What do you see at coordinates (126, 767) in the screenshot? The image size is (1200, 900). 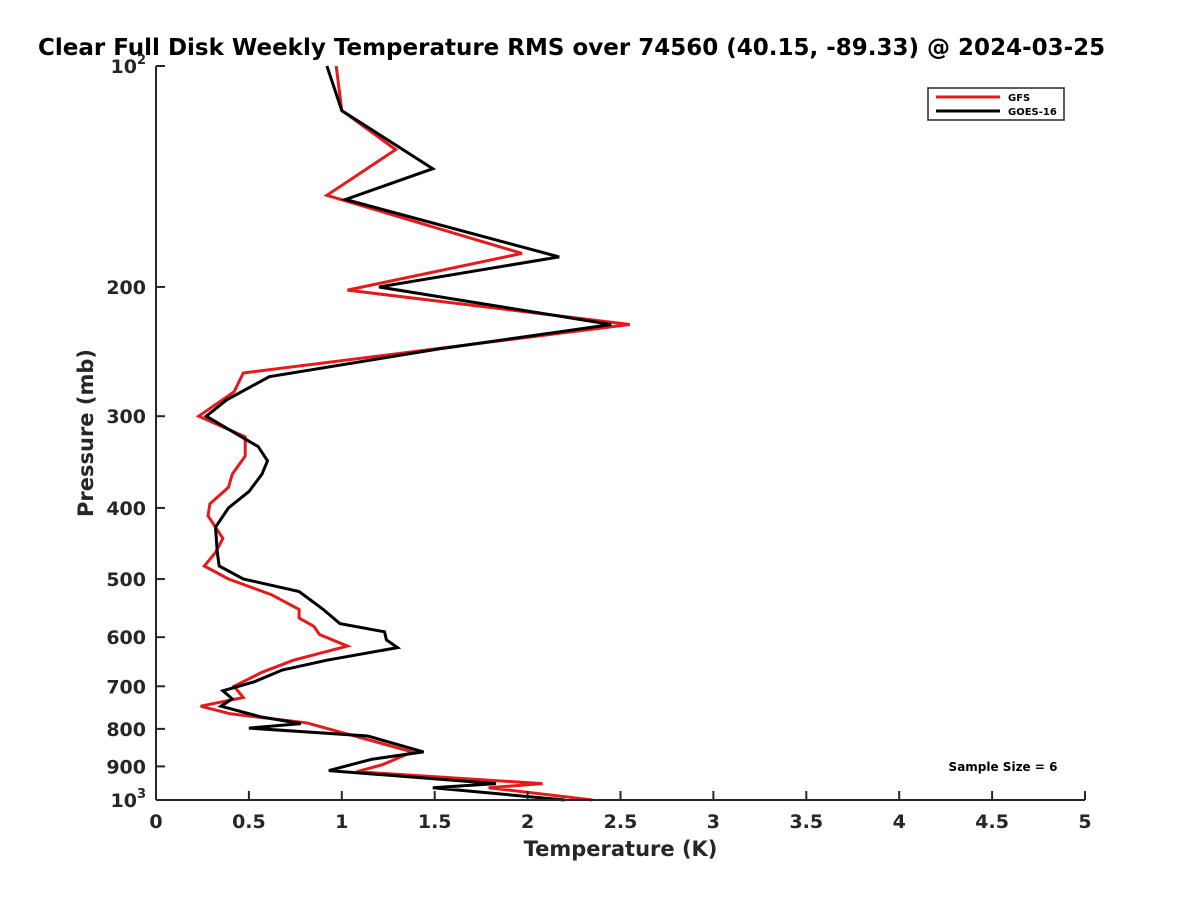 I see `y-tick-label: 900` at bounding box center [126, 767].